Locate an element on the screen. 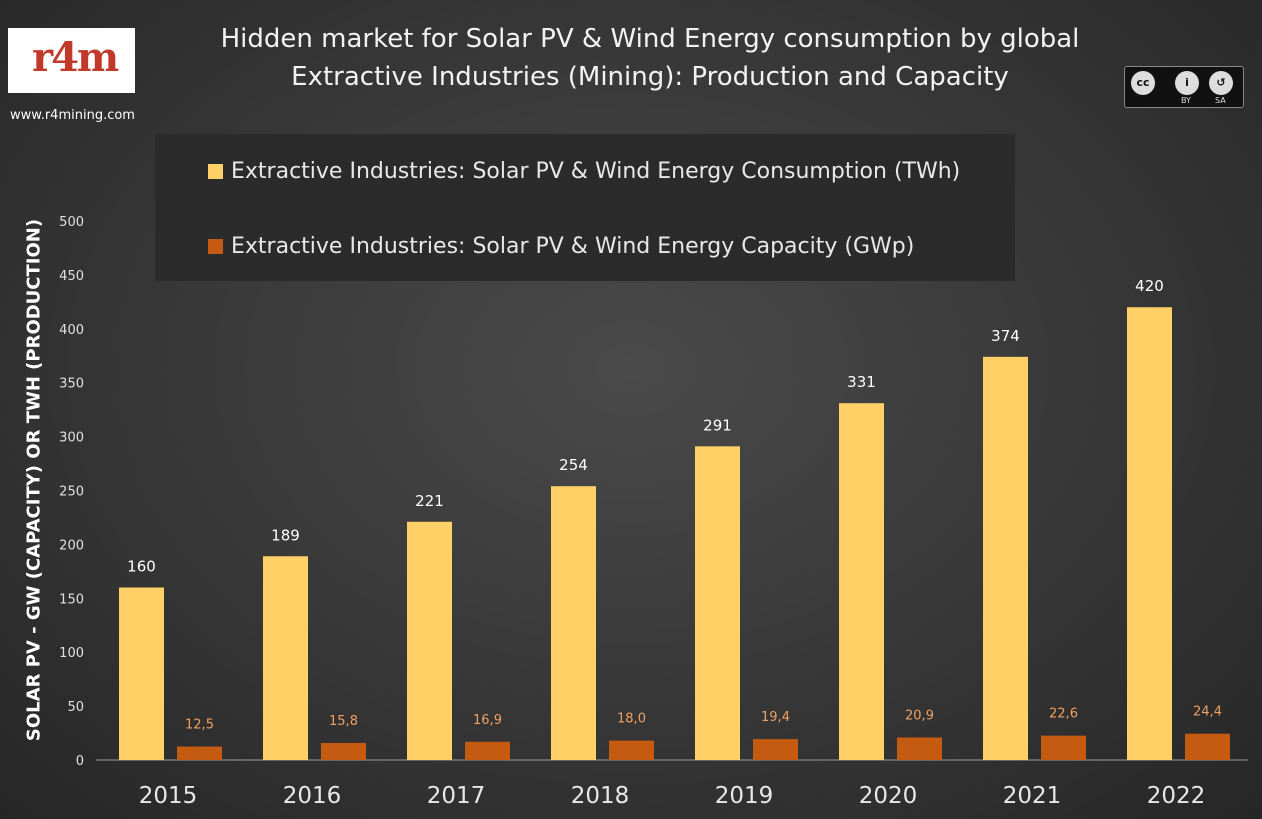 The height and width of the screenshot is (819, 1262). x-tick-label: 2015 is located at coordinates (168, 796).